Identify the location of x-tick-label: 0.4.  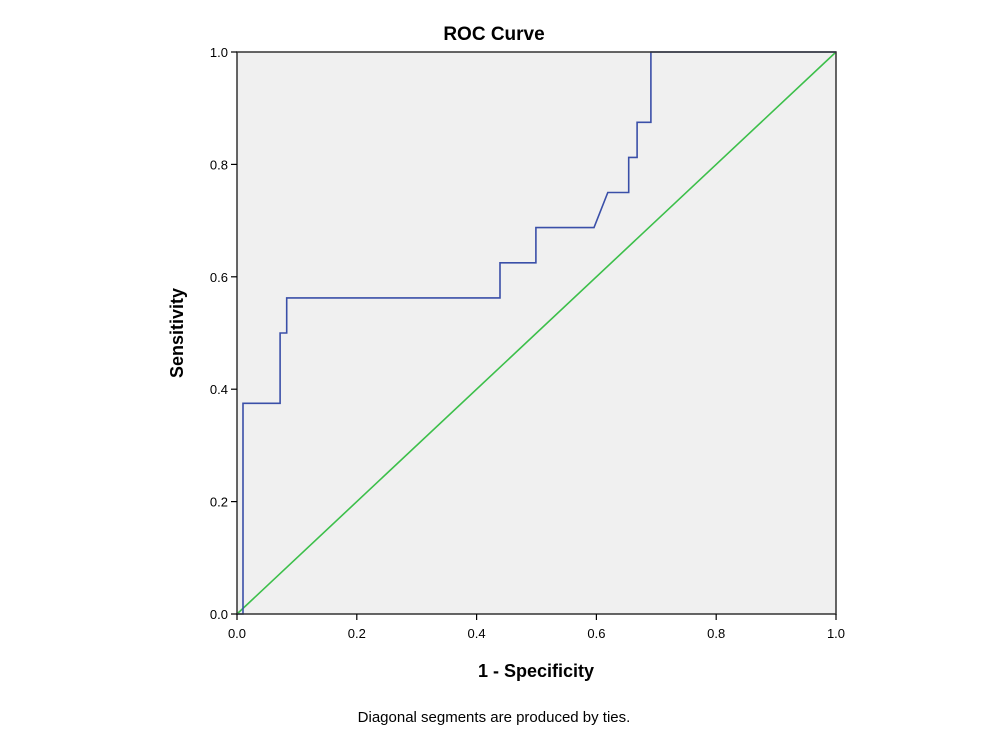
(477, 633).